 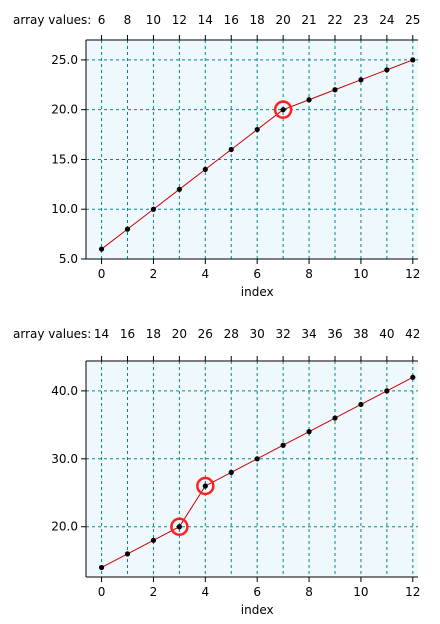 I want to click on chart-2-x-tick-label: 10, so click(x=360, y=592).